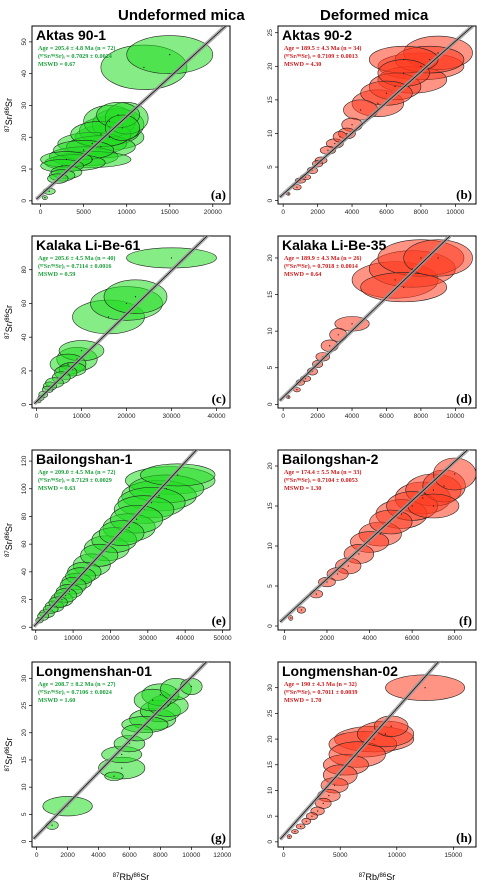 This screenshot has height=886, width=490. Describe the element at coordinates (219, 398) in the screenshot. I see `panel-letter: (c)` at that location.